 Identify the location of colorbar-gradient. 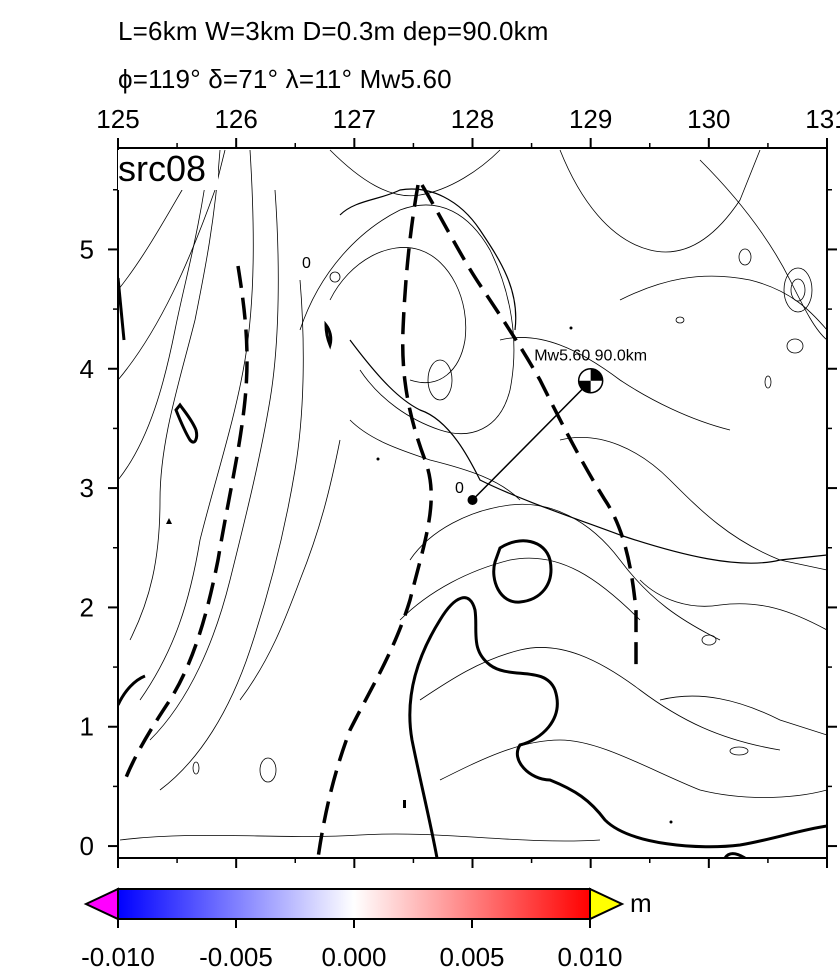
(354, 904).